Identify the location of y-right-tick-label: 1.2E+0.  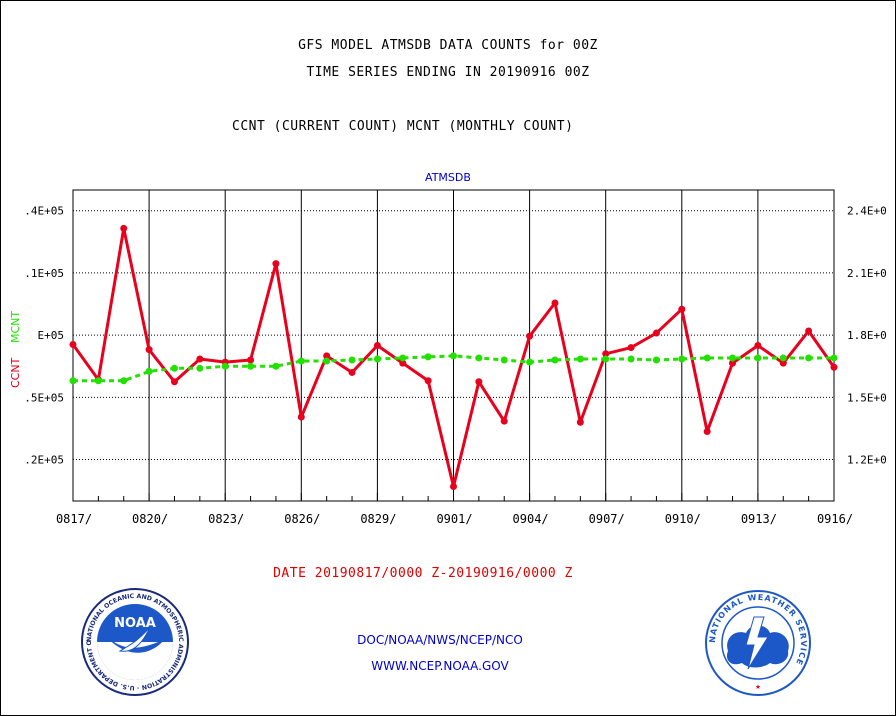
(867, 460).